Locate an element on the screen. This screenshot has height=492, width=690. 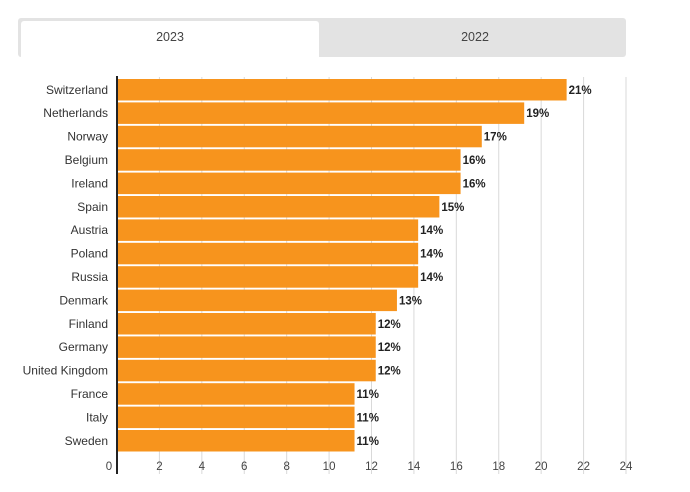
category-label: Netherlands is located at coordinates (75, 113).